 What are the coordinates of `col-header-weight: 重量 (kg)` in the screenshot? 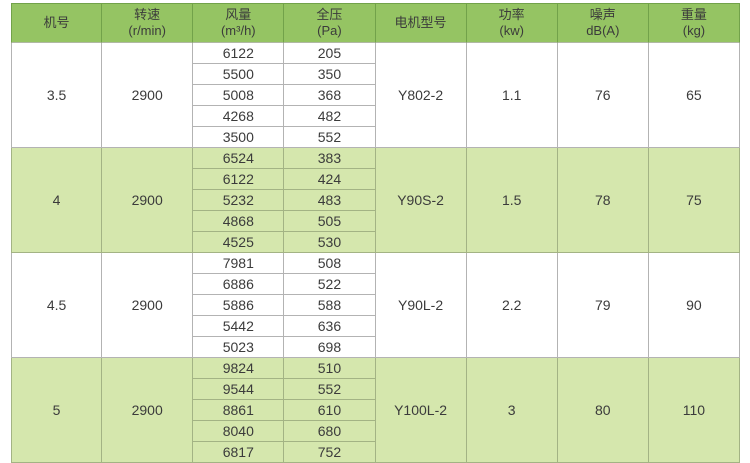 It's located at (694, 23).